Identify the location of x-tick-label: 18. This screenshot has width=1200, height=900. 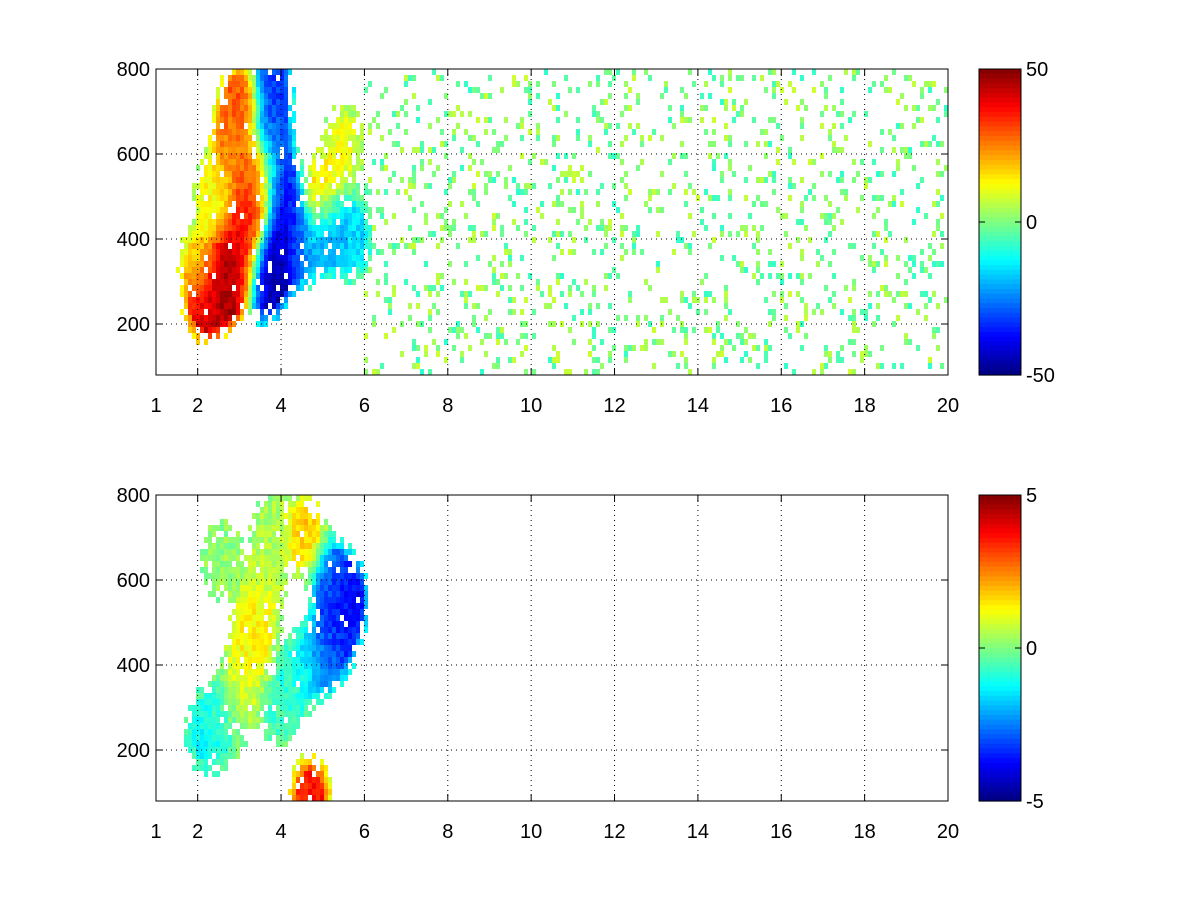
(865, 832).